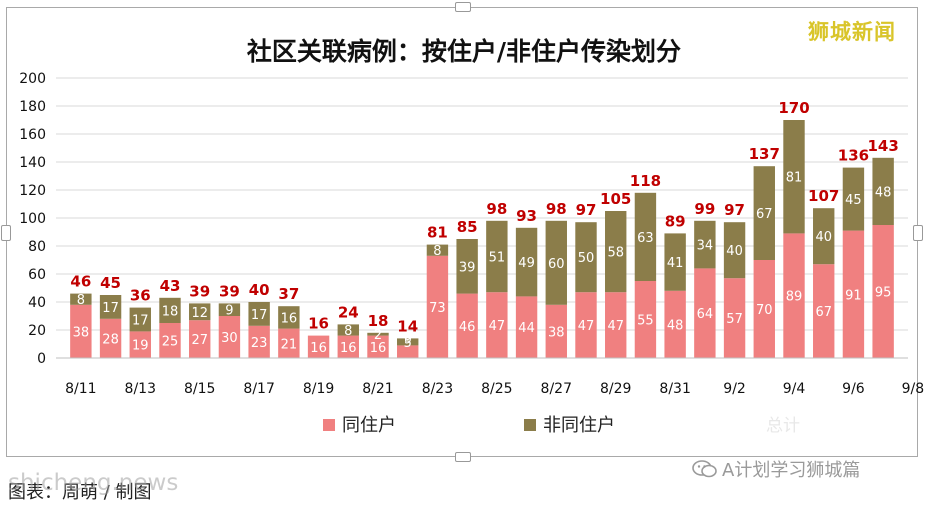  I want to click on data-label-resident: 64, so click(705, 314).